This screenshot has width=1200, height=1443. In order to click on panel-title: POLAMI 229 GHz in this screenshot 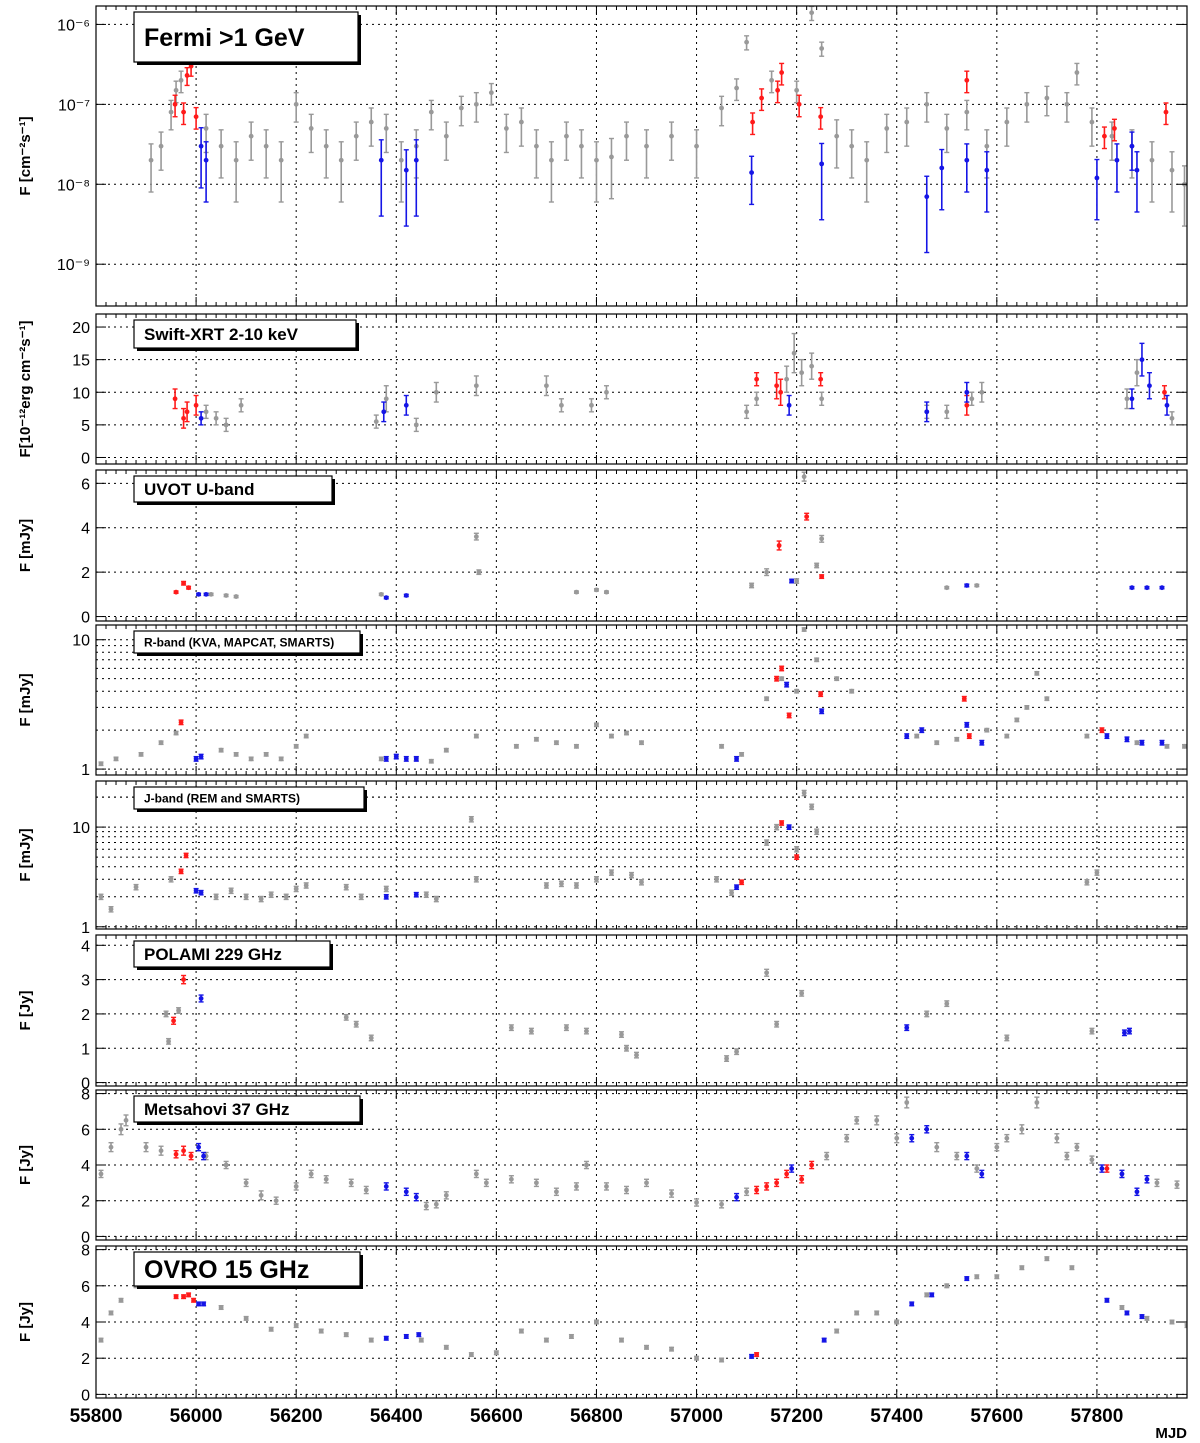, I will do `click(213, 954)`.